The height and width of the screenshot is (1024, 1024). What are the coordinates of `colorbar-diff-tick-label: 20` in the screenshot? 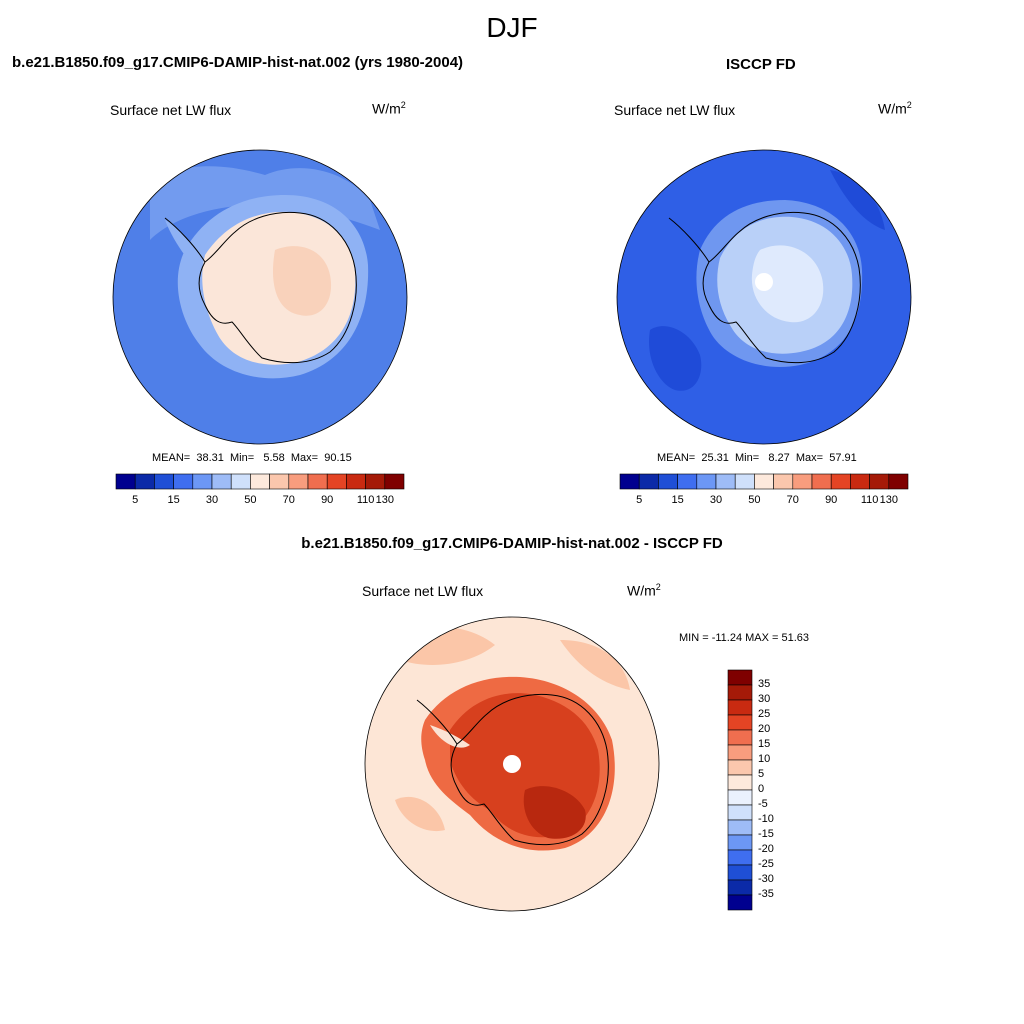 It's located at (764, 729).